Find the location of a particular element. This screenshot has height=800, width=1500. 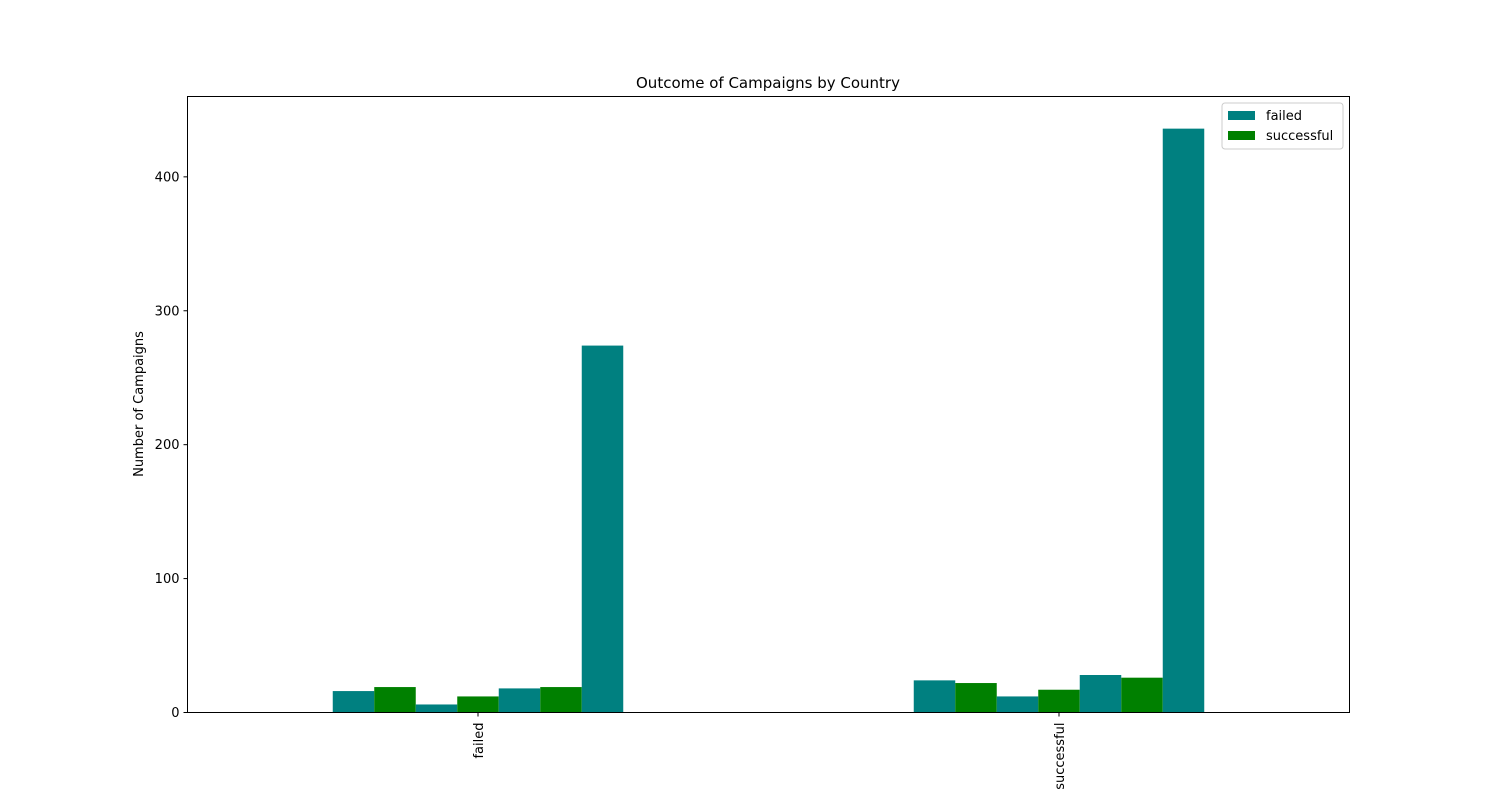

y-tick-label: 0 is located at coordinates (175, 713).